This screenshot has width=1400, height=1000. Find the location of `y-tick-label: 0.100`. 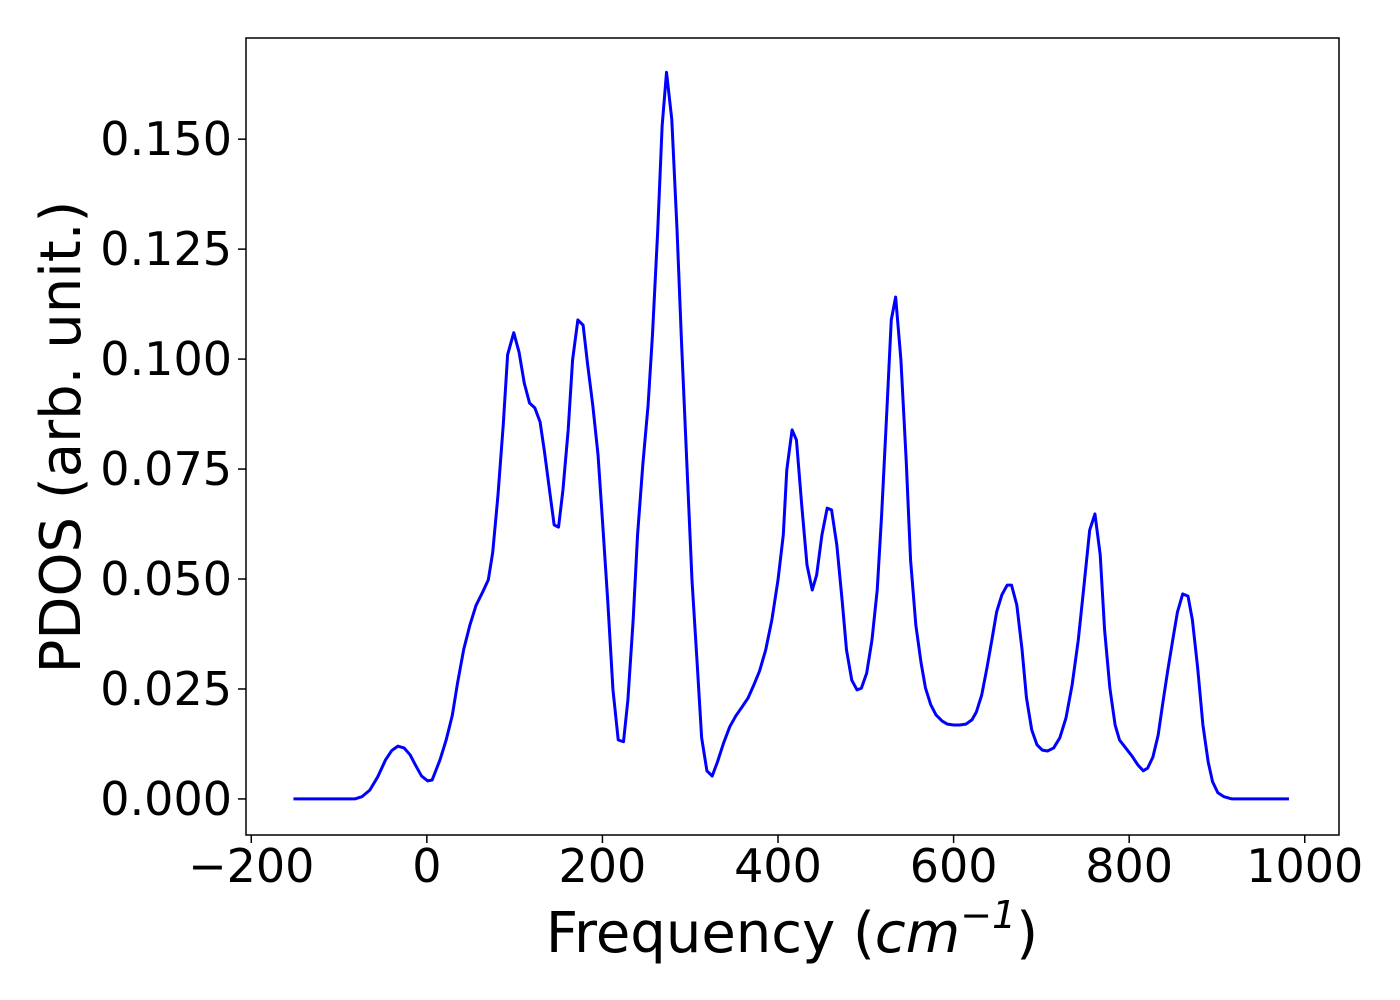

y-tick-label: 0.100 is located at coordinates (166, 359).